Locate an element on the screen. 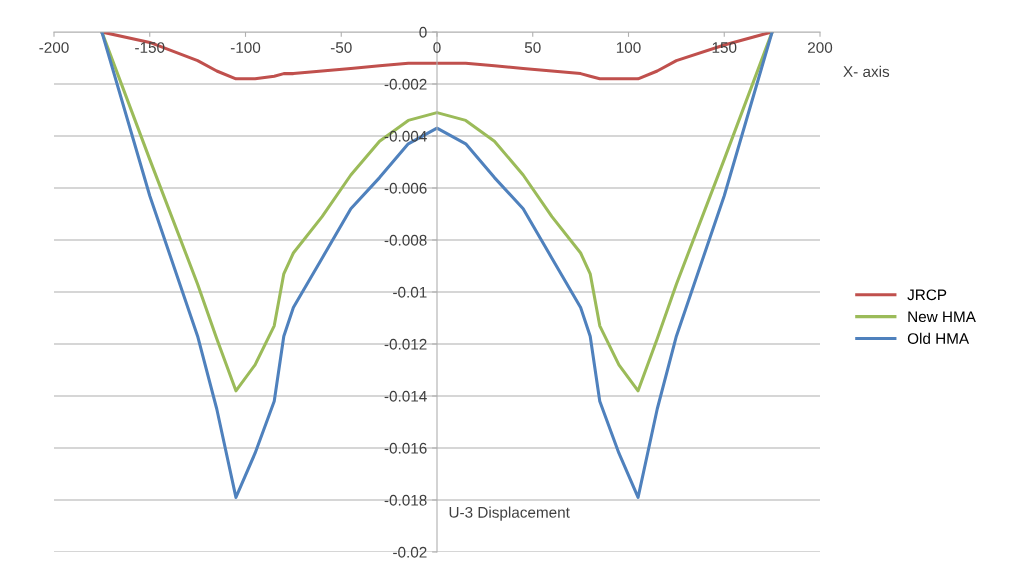 The width and height of the screenshot is (1019, 564). y-tick-label: -0.014 is located at coordinates (405, 396).